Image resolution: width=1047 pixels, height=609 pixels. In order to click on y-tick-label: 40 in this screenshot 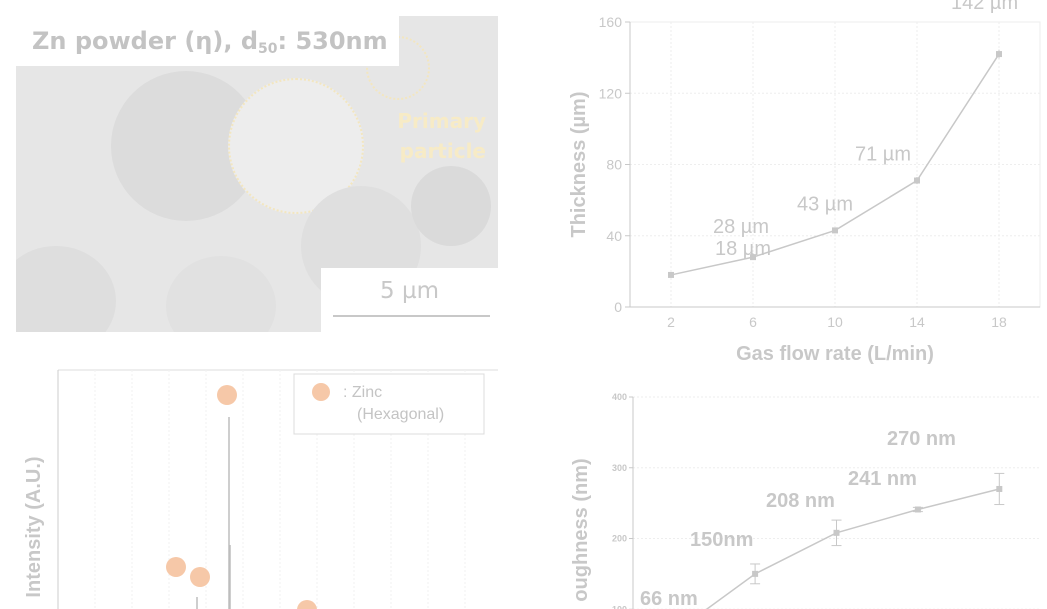, I will do `click(614, 236)`.